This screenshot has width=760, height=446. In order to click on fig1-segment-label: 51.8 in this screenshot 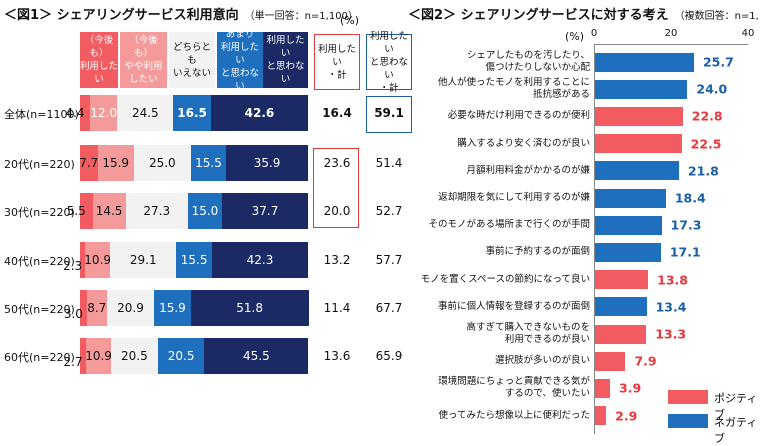, I will do `click(249, 308)`.